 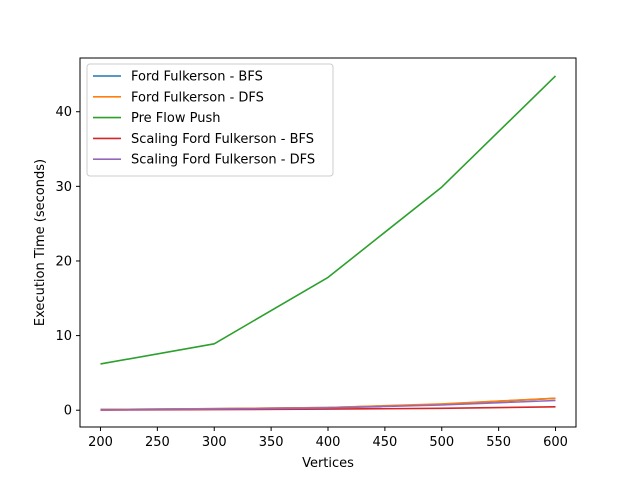 I want to click on legend-entry-label: Scaling Ford Fulkerson - BFS, so click(x=222, y=139).